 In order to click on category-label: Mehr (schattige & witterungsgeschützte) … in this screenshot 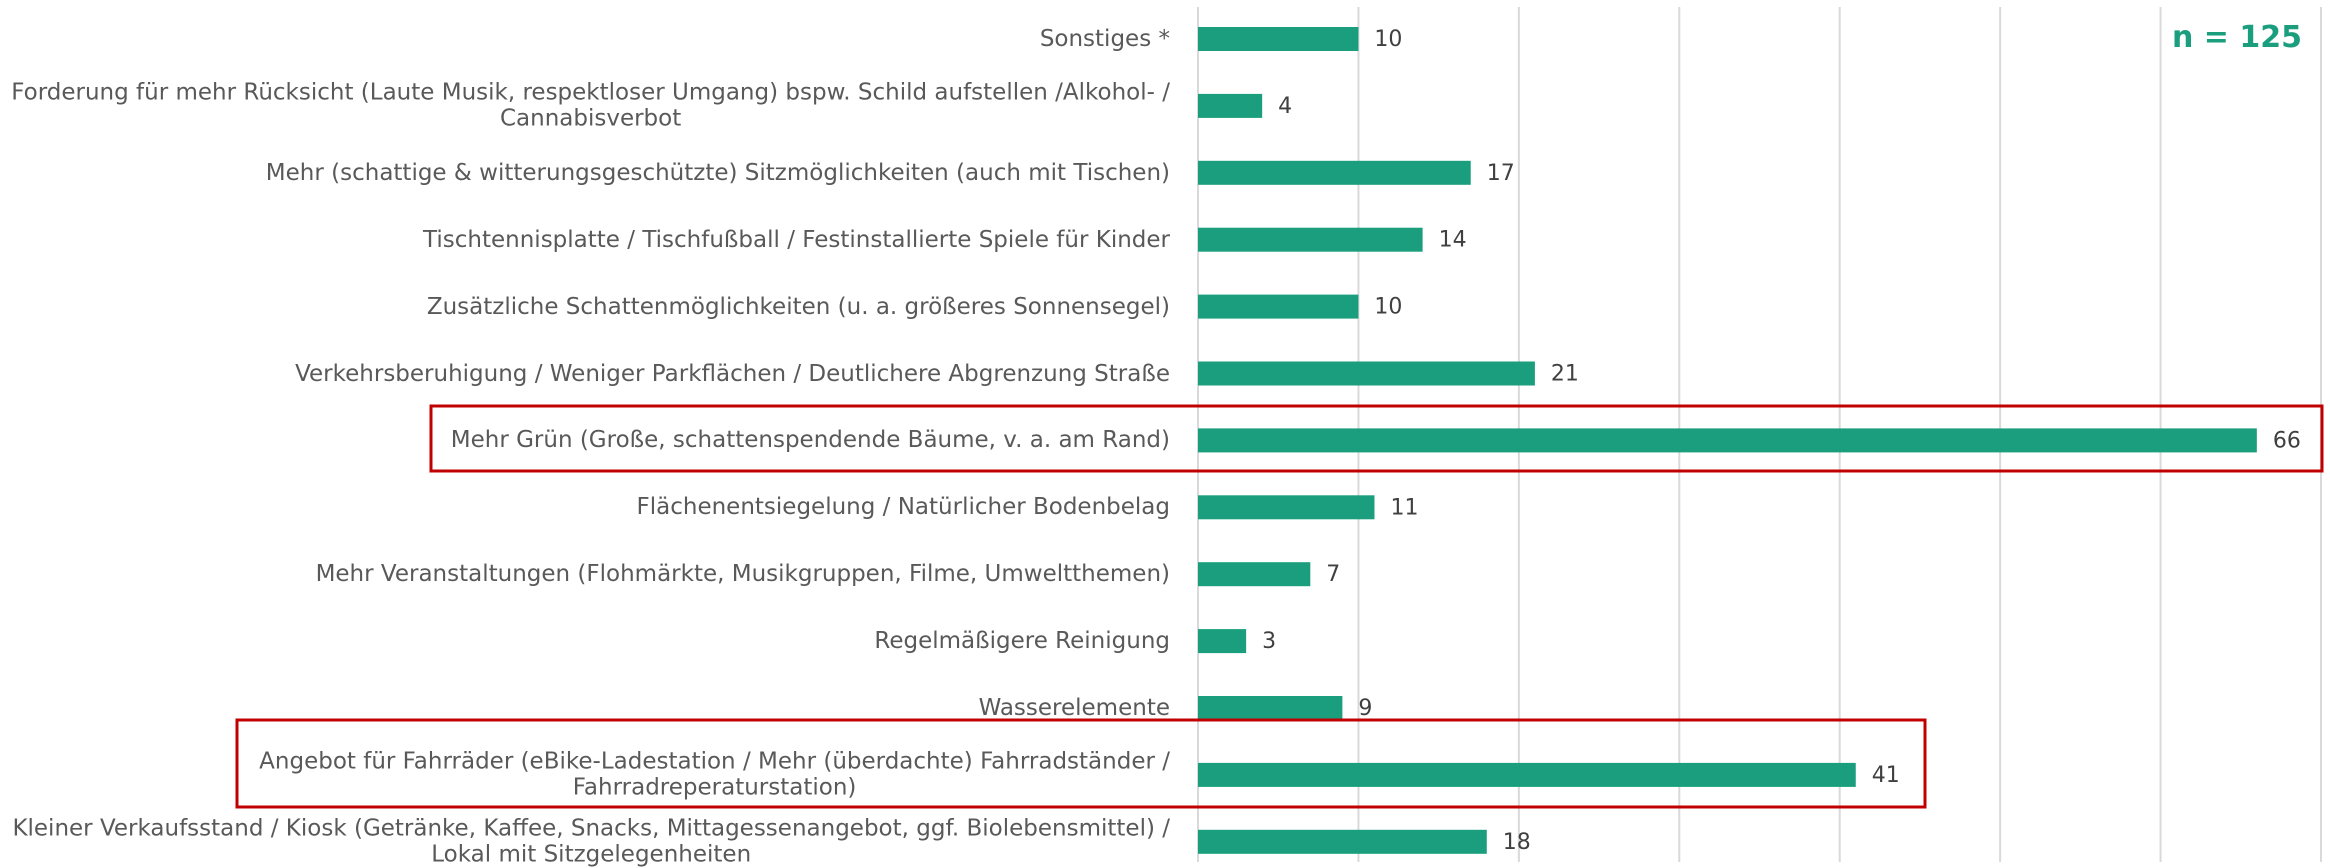, I will do `click(717, 172)`.